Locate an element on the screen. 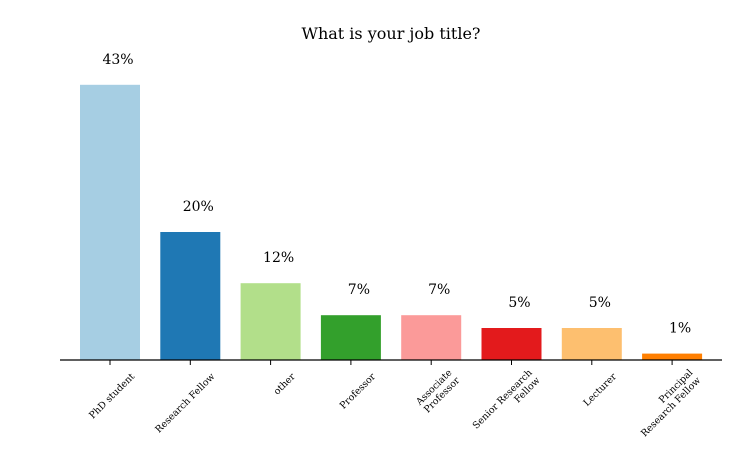 The height and width of the screenshot is (450, 750). x-tick-label-principal-research-fellow: PrincipalResearch Fellow is located at coordinates (667, 403).